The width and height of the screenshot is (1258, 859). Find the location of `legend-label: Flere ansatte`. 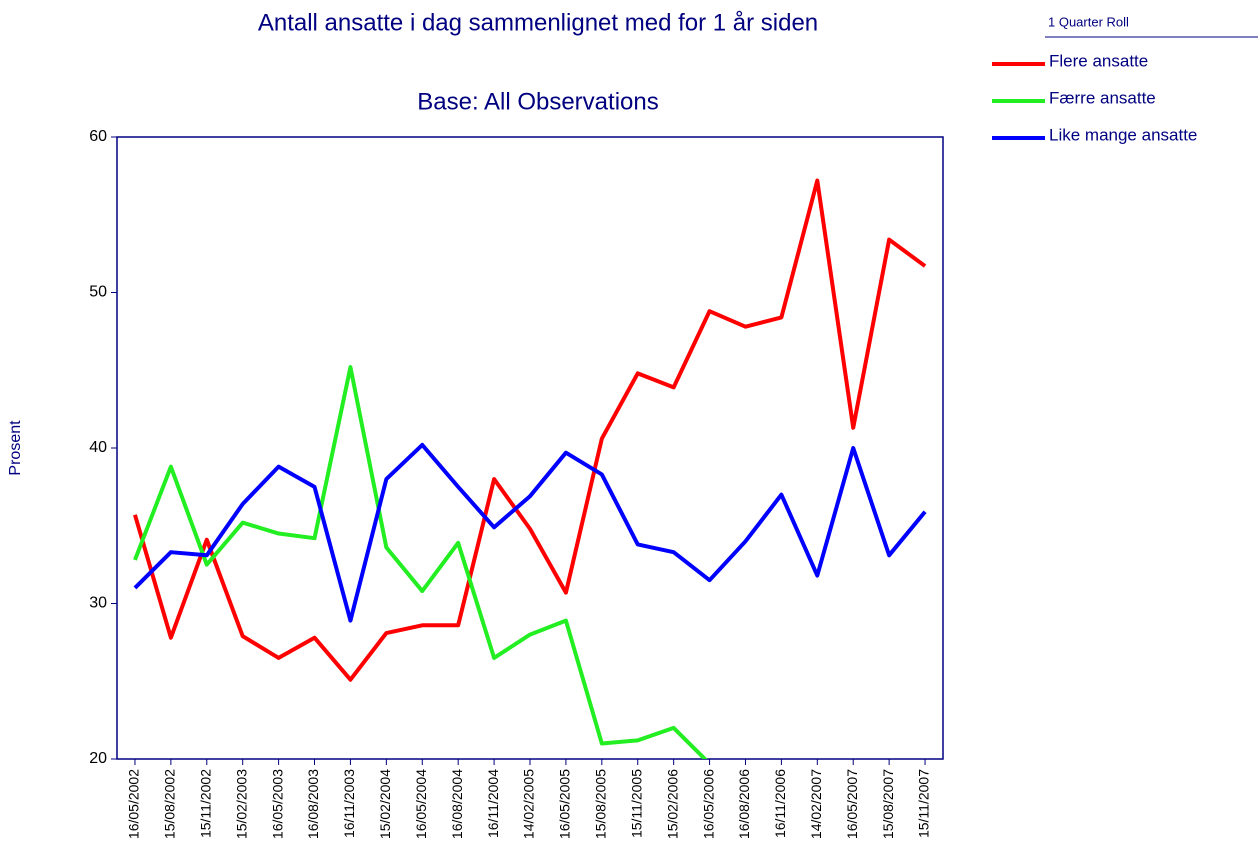

legend-label: Flere ansatte is located at coordinates (1098, 60).